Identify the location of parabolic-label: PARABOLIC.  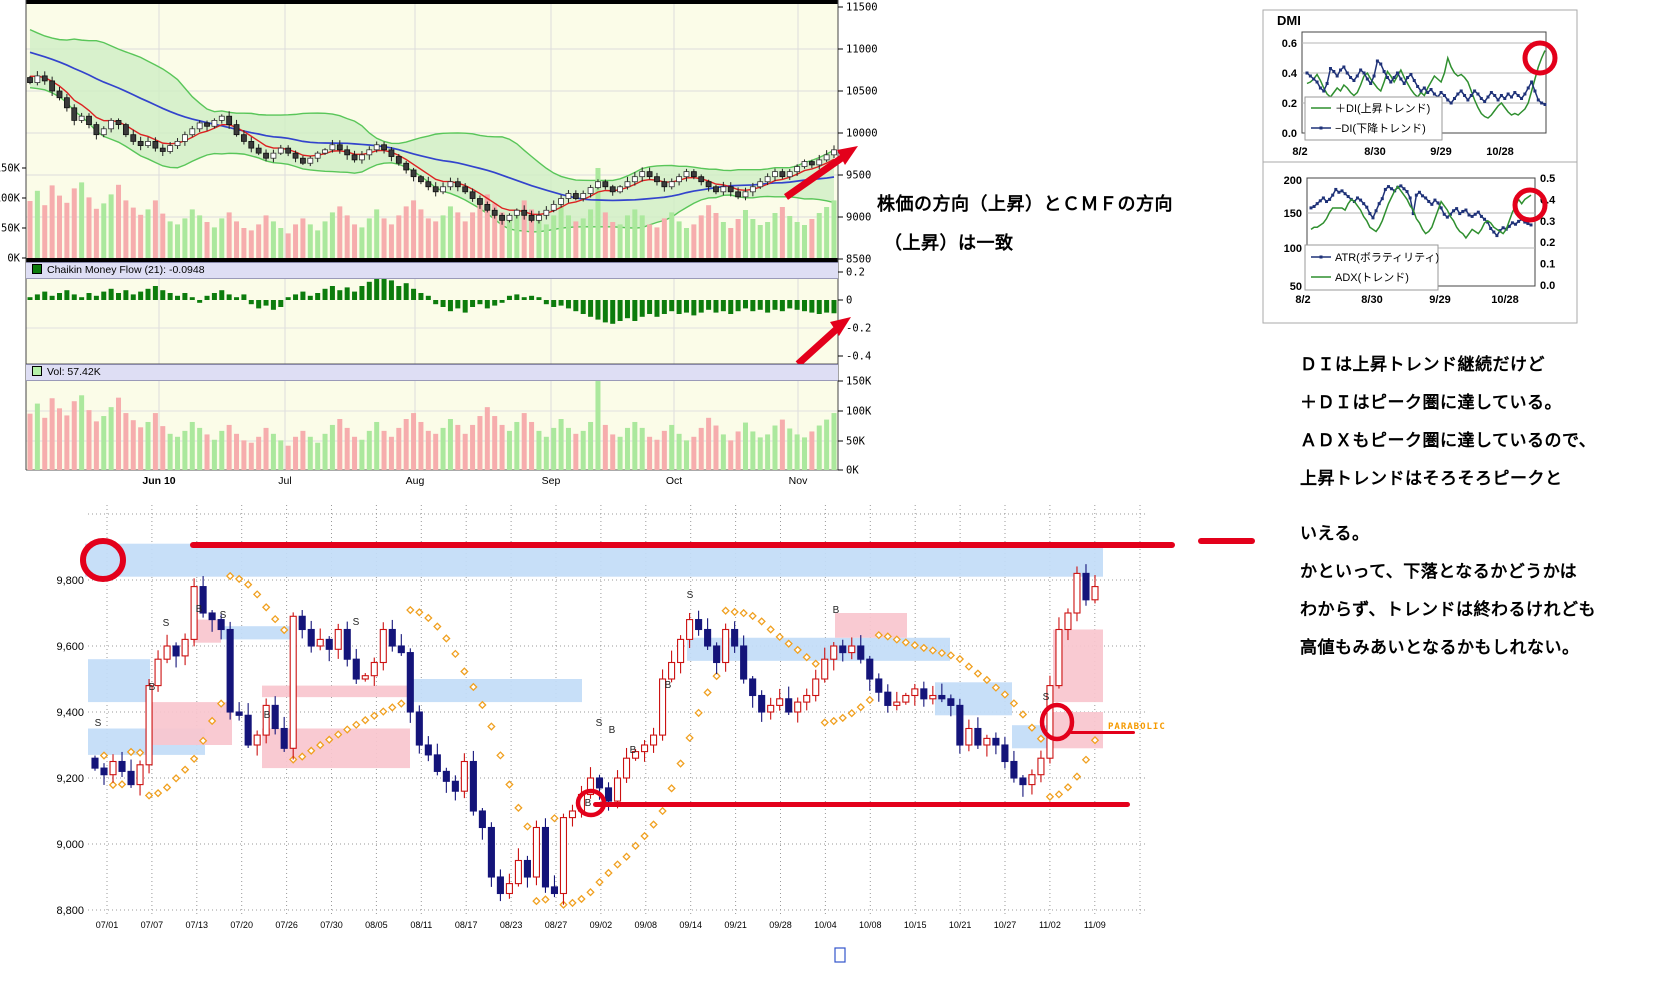
(1137, 727).